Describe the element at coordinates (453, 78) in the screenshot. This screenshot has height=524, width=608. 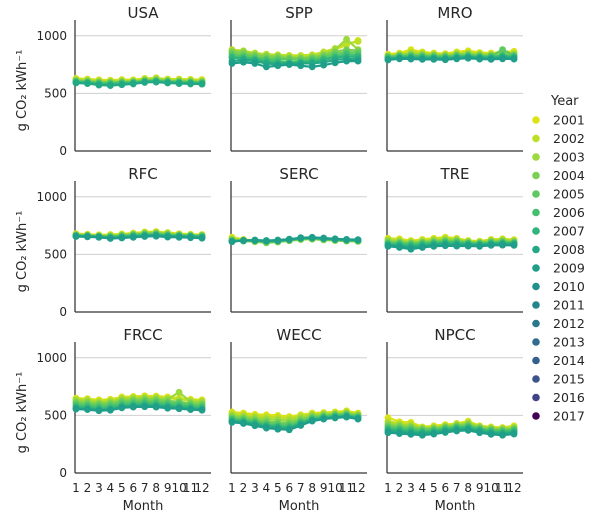
I see `facet-panel-mro: MRO` at that location.